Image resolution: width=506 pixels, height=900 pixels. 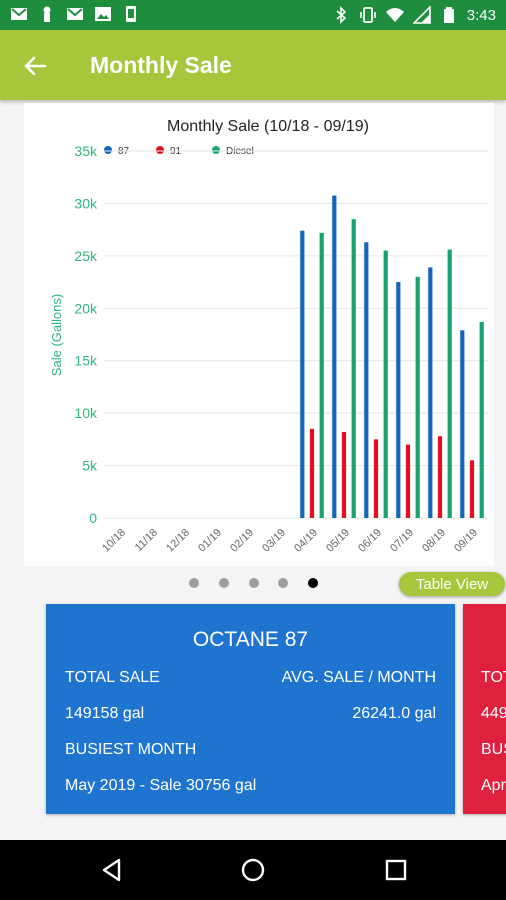 I want to click on bar-87-06/19, so click(x=366, y=380).